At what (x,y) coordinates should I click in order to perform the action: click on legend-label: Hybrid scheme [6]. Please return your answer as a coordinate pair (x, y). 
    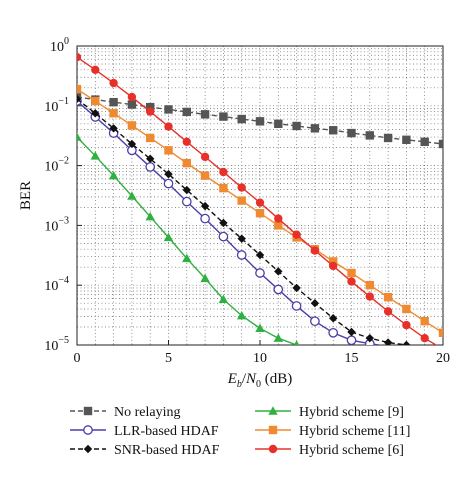
    Looking at the image, I should click on (351, 450).